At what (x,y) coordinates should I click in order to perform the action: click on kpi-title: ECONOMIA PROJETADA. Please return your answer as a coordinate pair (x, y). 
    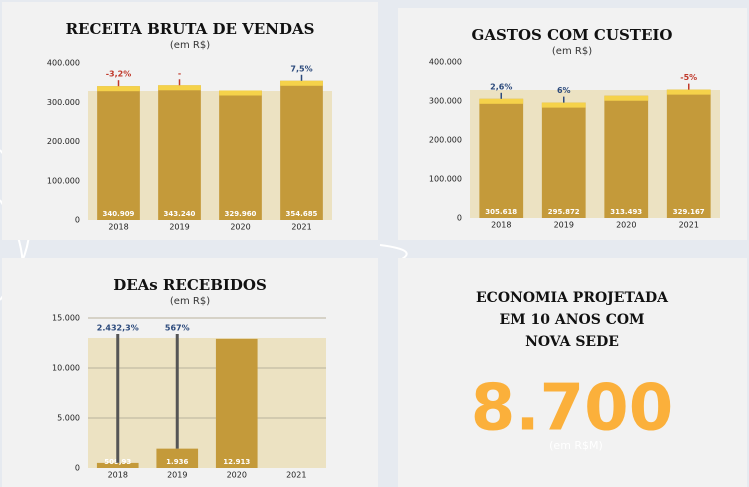
    Looking at the image, I should click on (572, 298).